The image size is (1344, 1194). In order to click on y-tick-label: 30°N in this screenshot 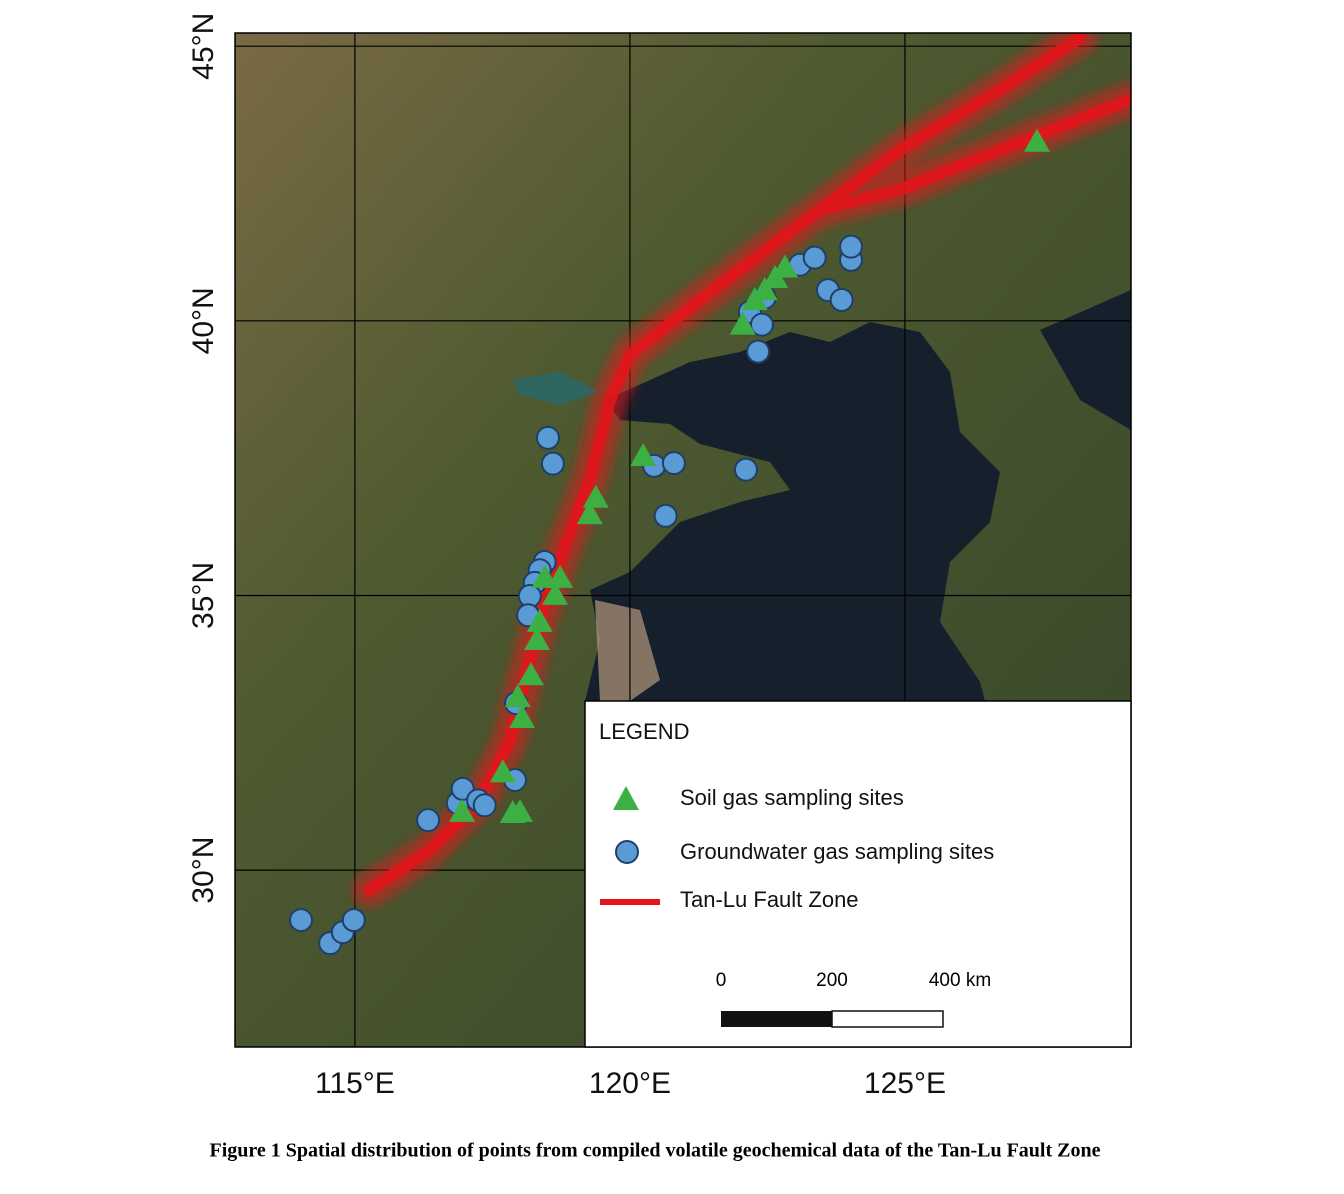, I will do `click(203, 870)`.